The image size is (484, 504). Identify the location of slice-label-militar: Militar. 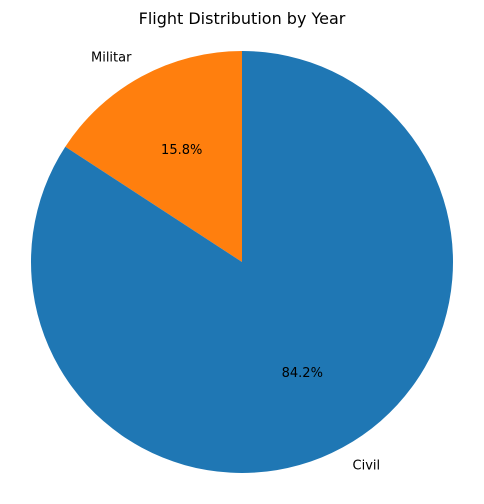
(111, 57).